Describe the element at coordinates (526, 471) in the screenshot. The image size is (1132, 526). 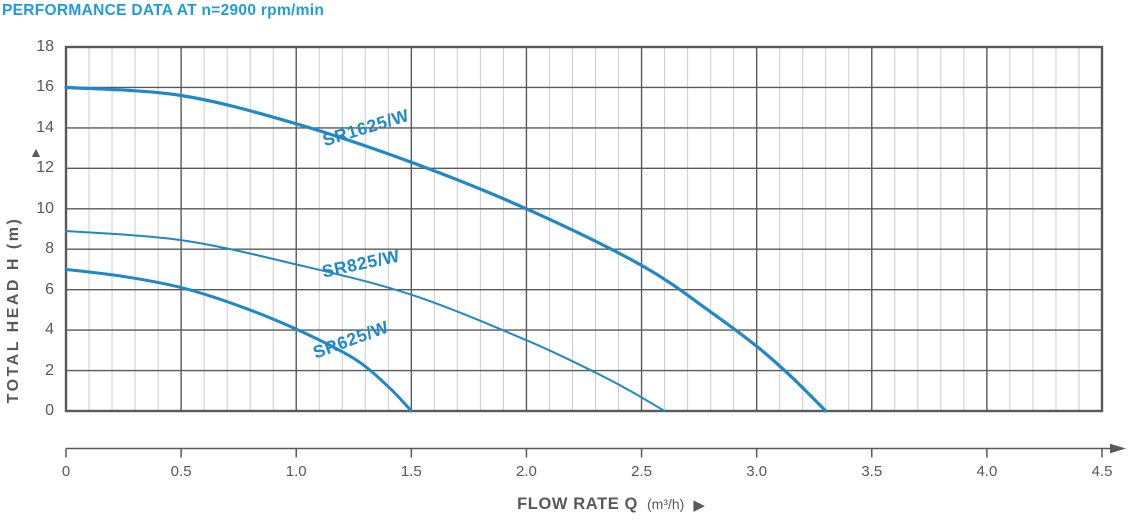
I see `x-tick-label-2.0: 2.0` at that location.